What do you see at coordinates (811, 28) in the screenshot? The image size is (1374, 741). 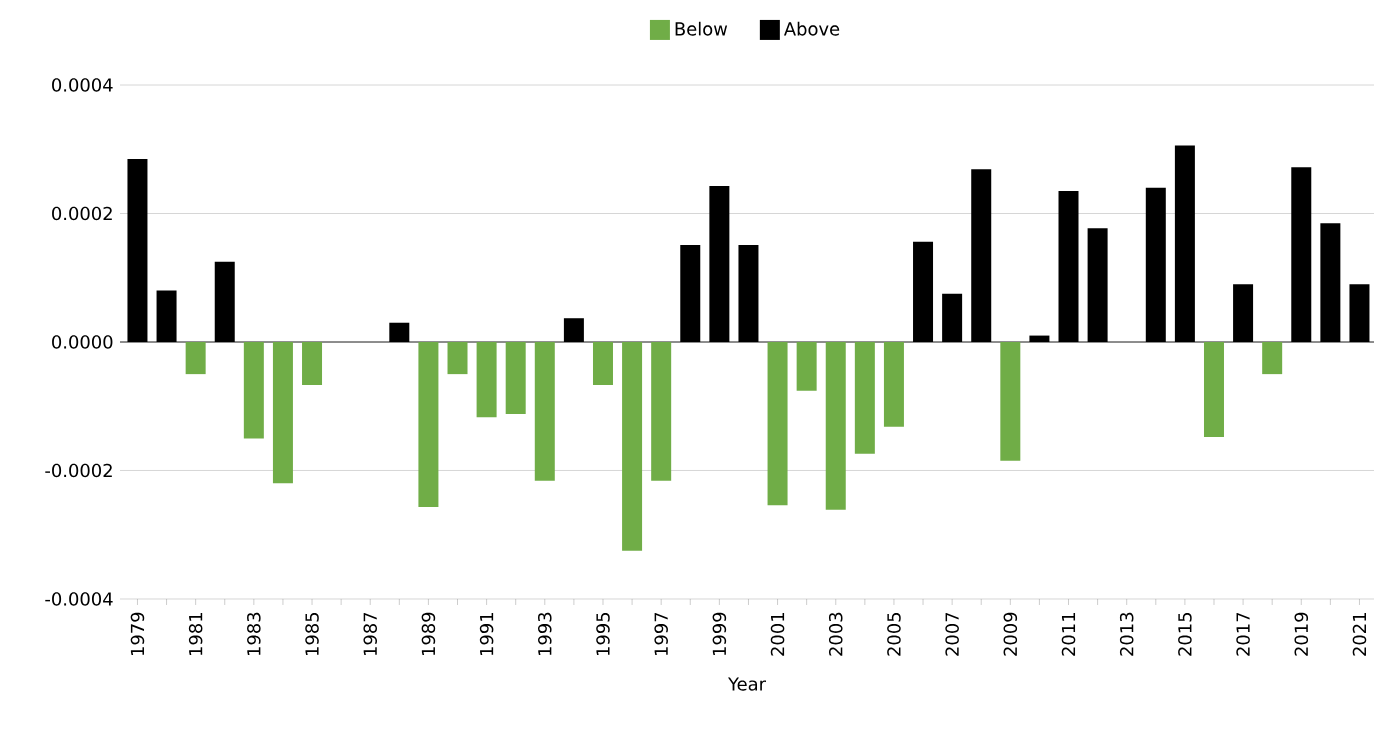 I see `legend-label: Above` at bounding box center [811, 28].